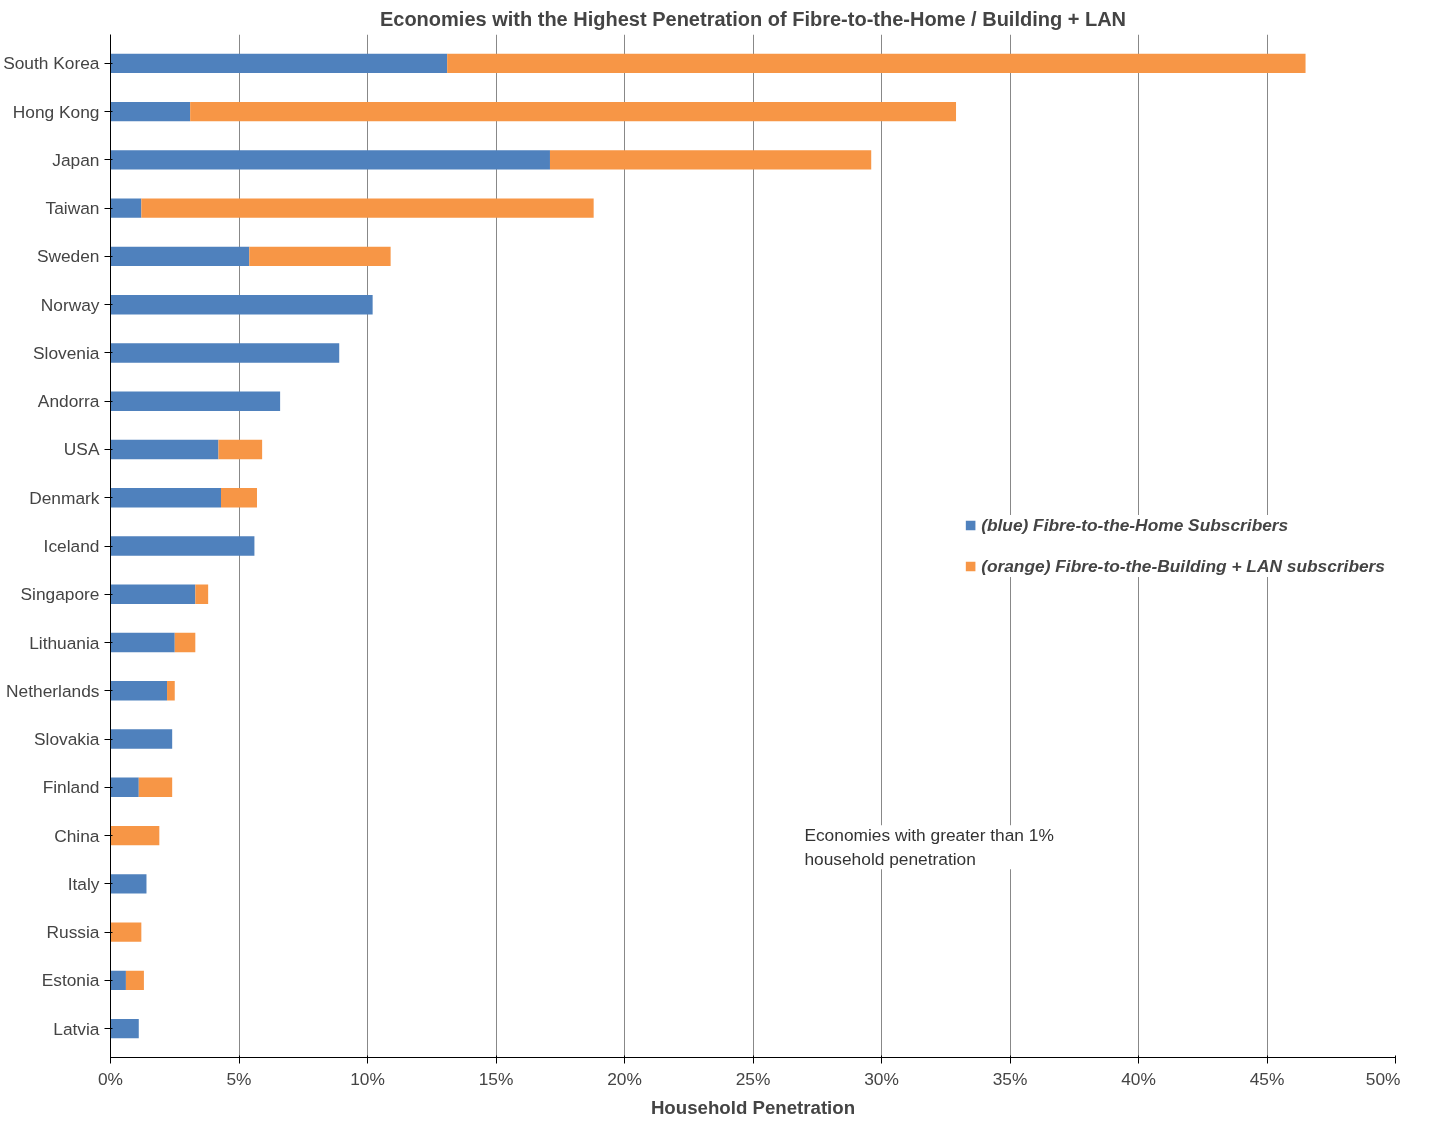  Describe the element at coordinates (1267, 1078) in the screenshot. I see `x-tick-label: 45%` at that location.